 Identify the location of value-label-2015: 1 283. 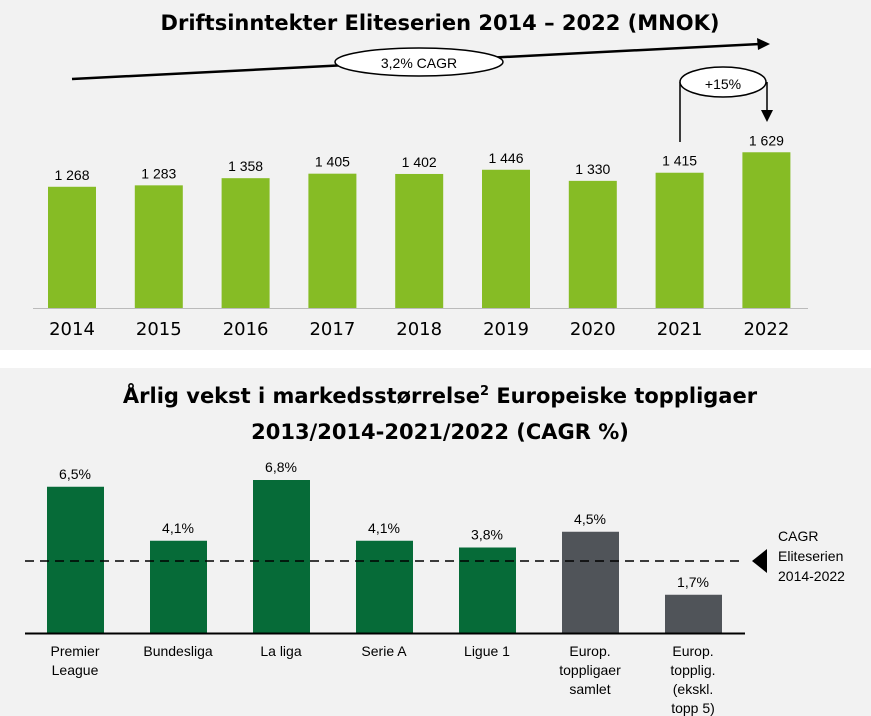
(158, 173).